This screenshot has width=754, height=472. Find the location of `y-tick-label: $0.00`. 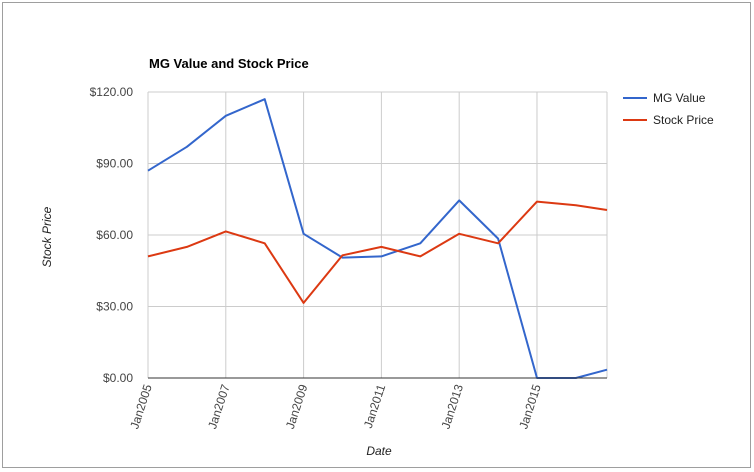

y-tick-label: $0.00 is located at coordinates (118, 378).